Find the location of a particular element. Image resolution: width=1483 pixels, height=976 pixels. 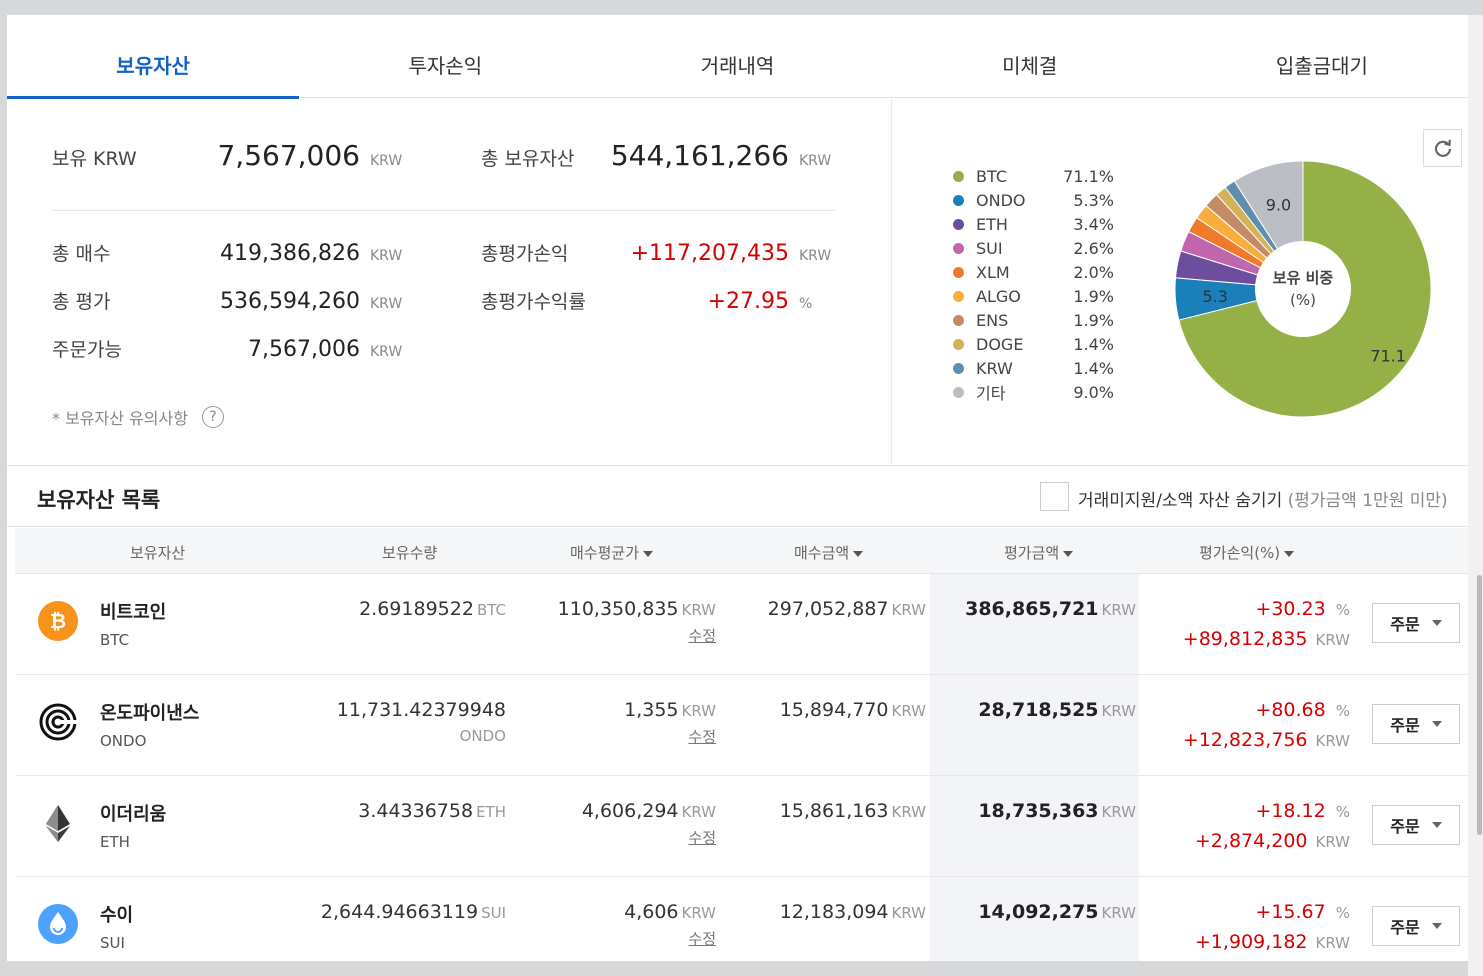

legend-pct: 3.4% is located at coordinates (1093, 224).